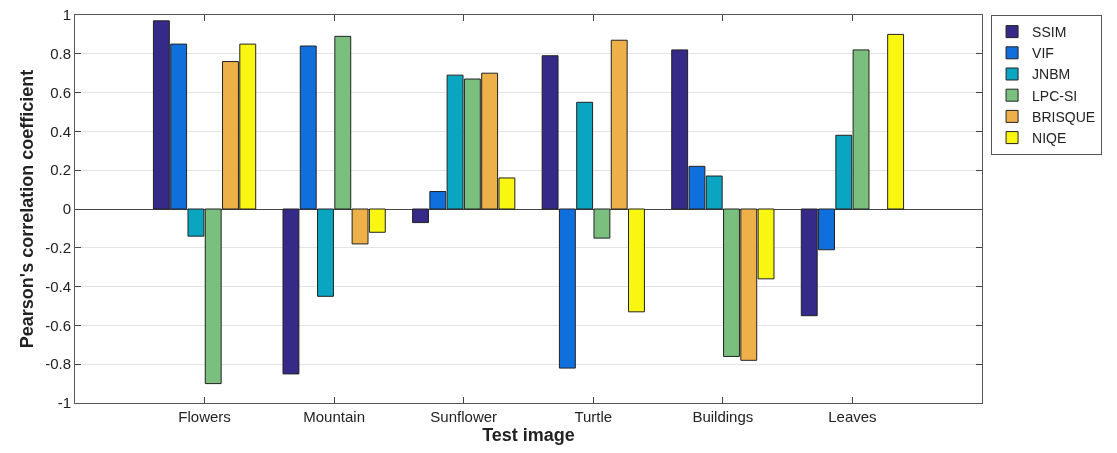  I want to click on y-tick-label: -0.8, so click(58, 364).